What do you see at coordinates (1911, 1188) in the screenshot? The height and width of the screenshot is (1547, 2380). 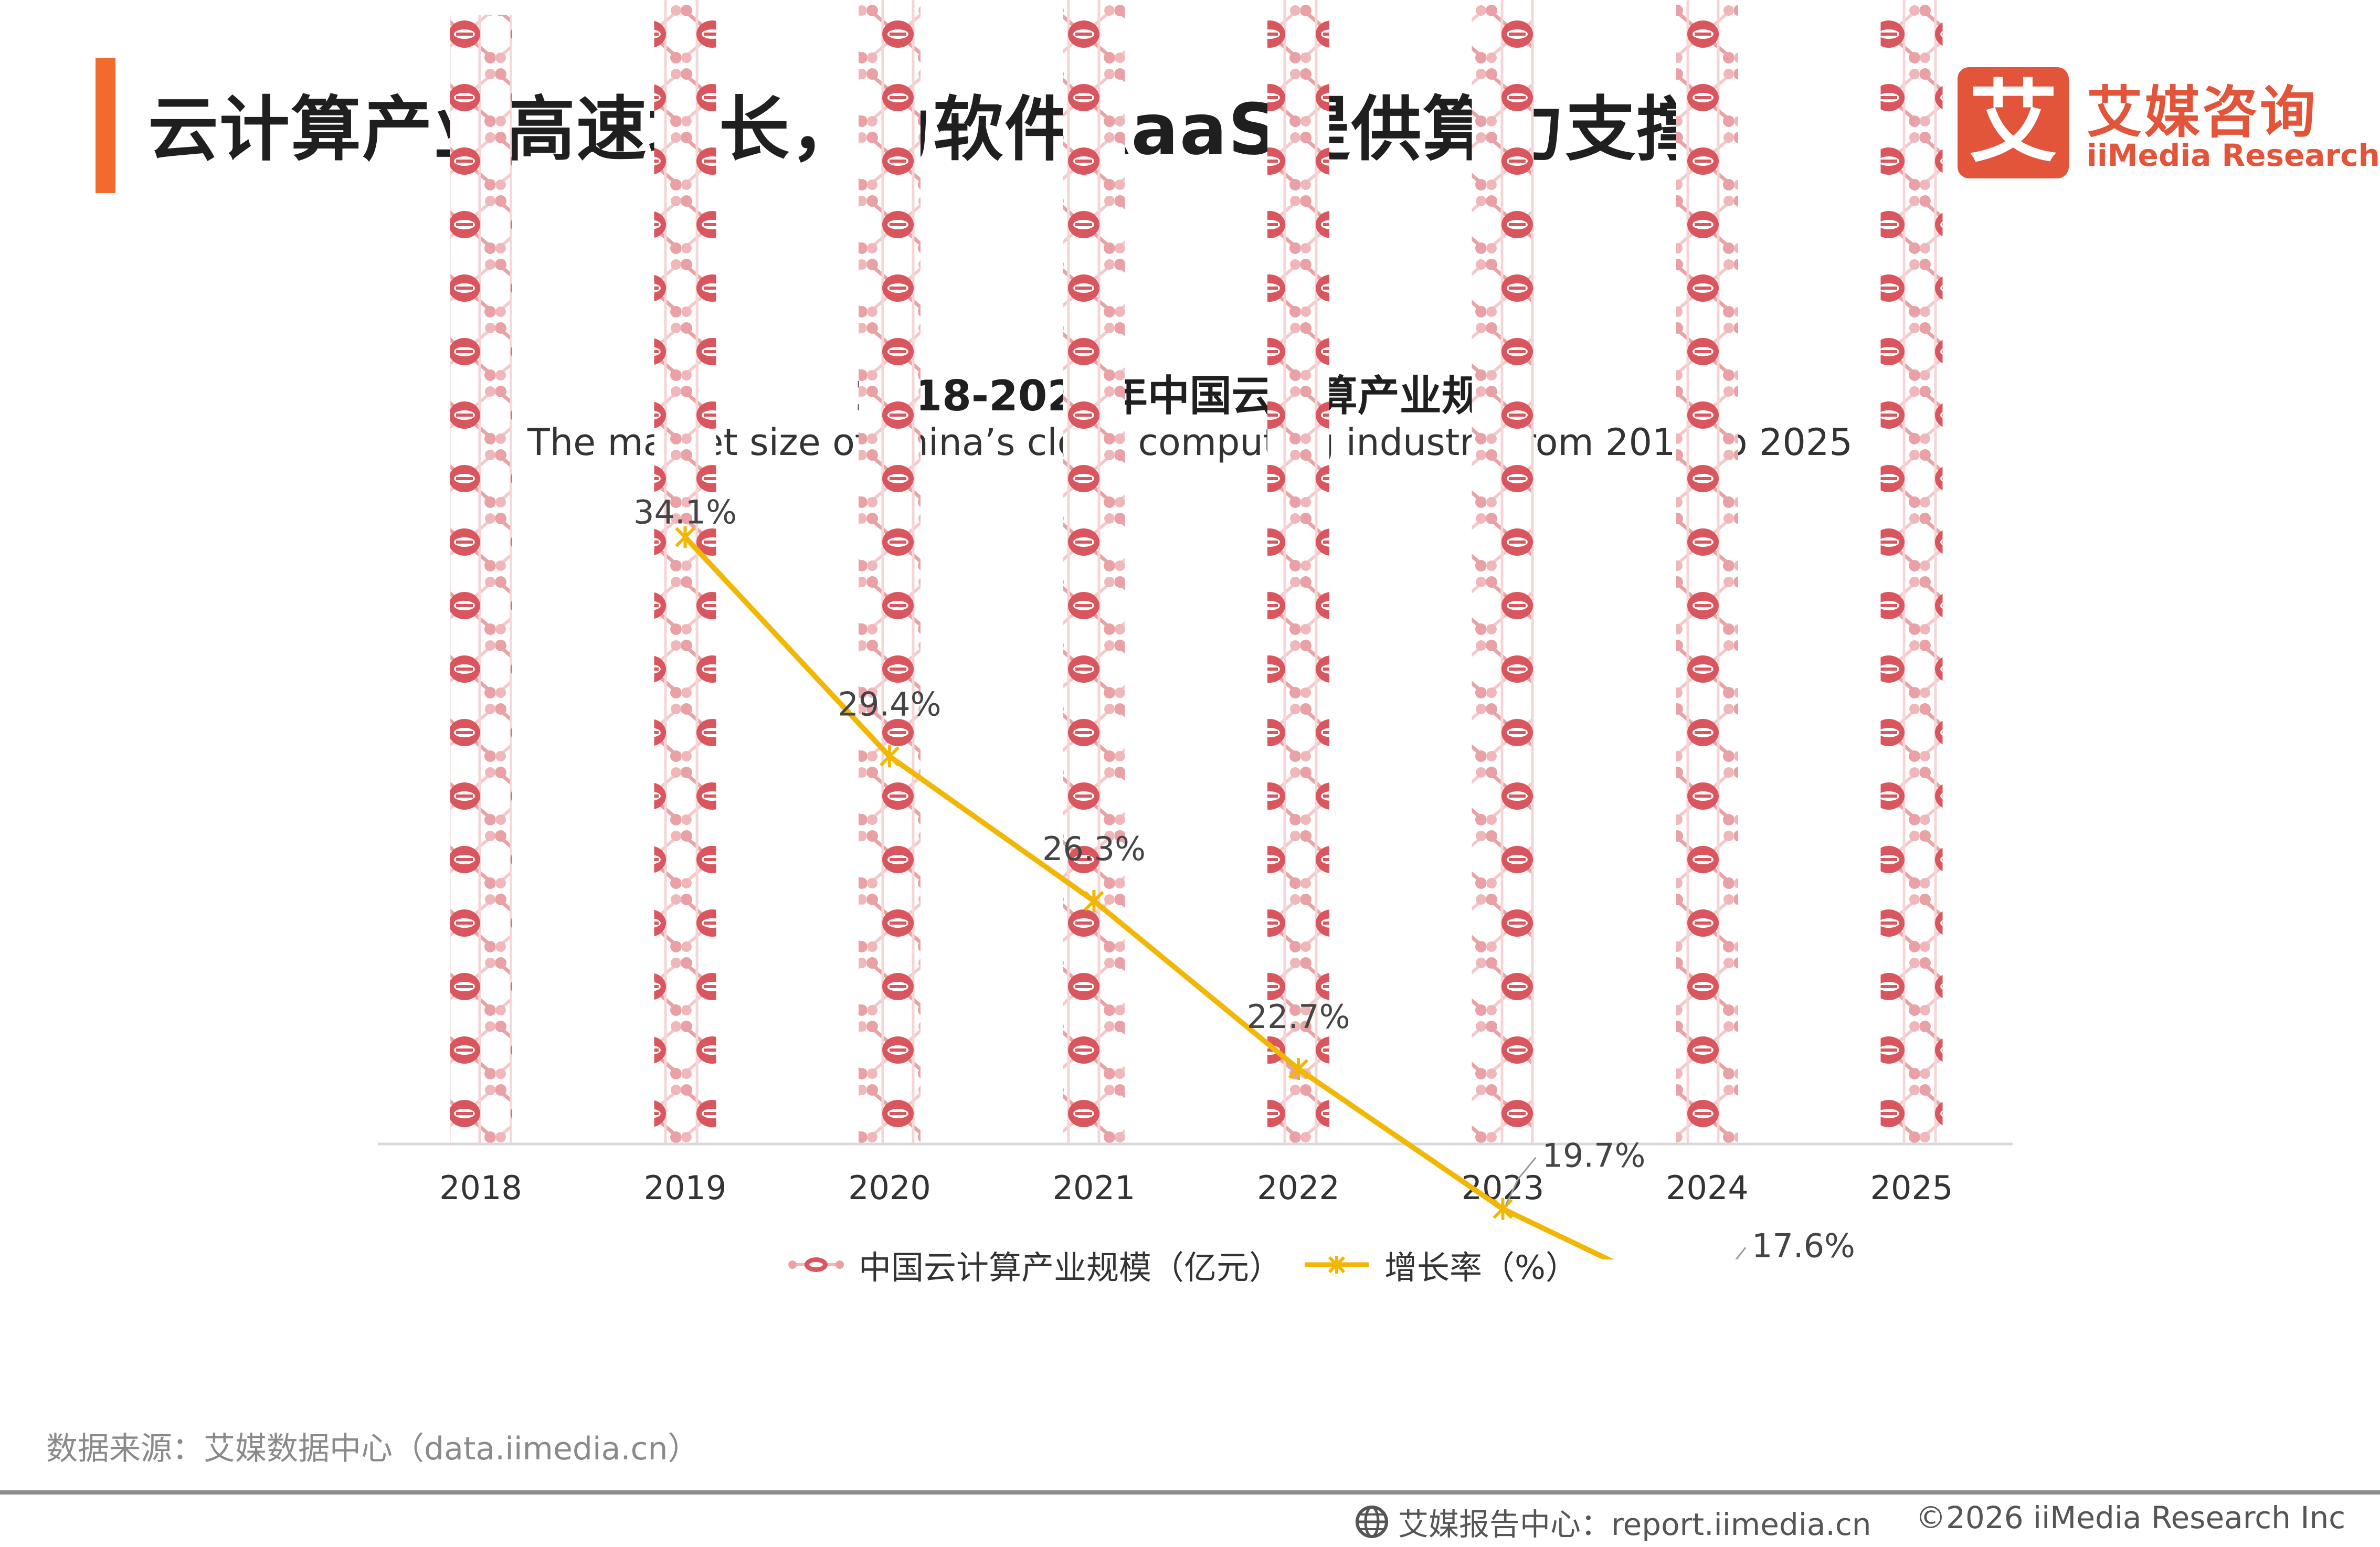 I see `x-tick-2025: 2025` at bounding box center [1911, 1188].